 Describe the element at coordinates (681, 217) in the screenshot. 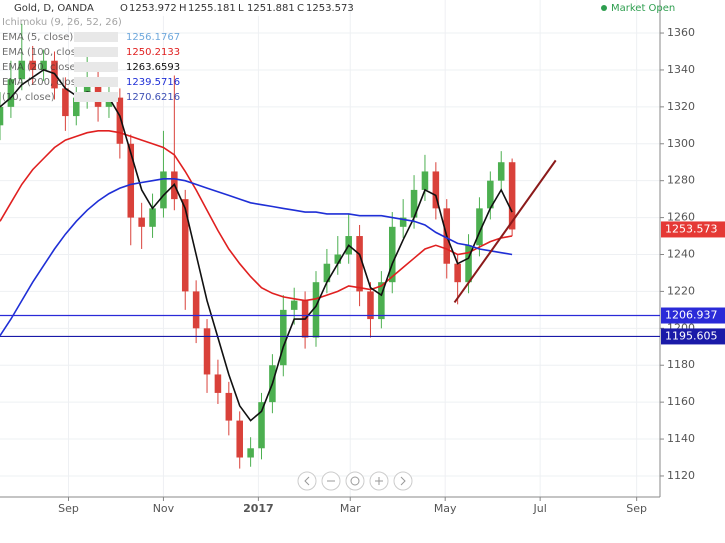

I see `y-tick-label: 1260` at that location.